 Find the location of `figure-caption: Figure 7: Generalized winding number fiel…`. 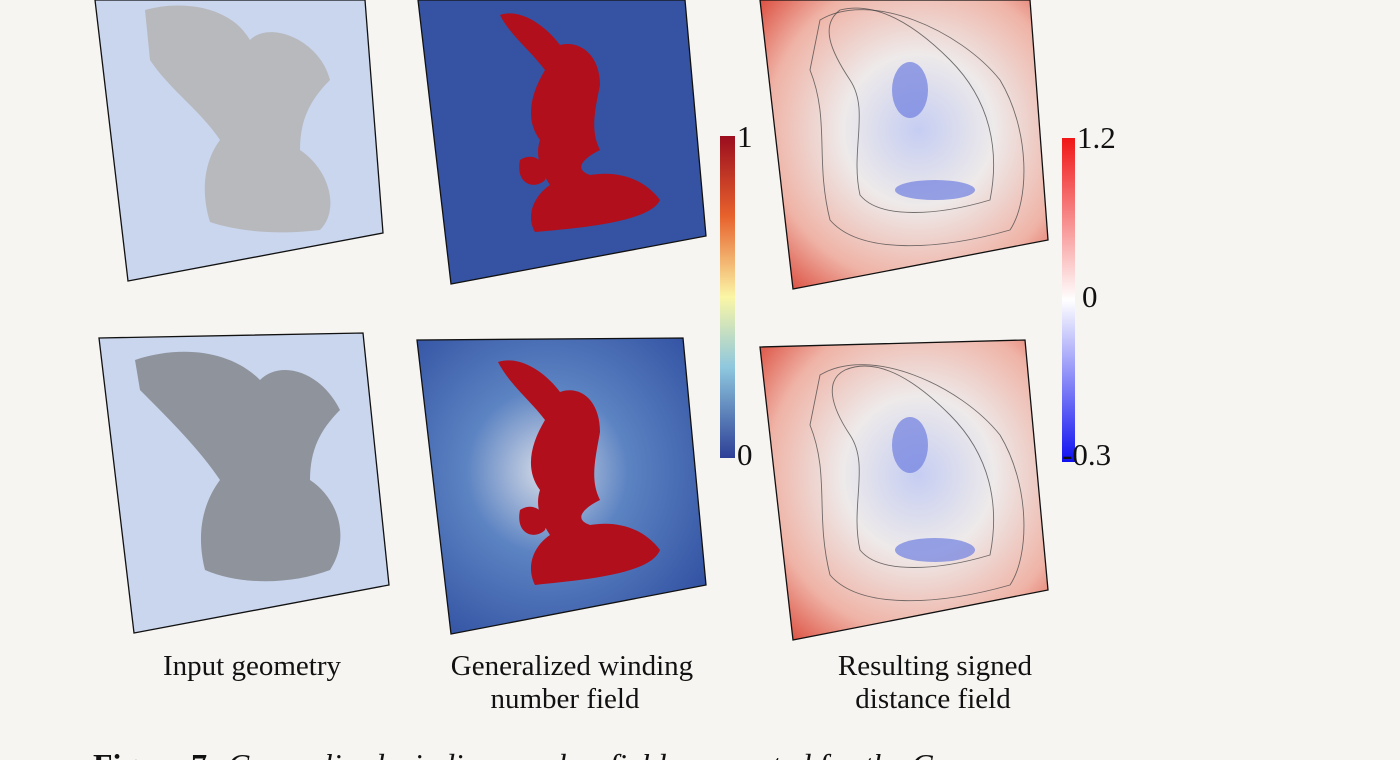

figure-caption: Figure 7: Generalized winding number fiel… is located at coordinates (513, 753).